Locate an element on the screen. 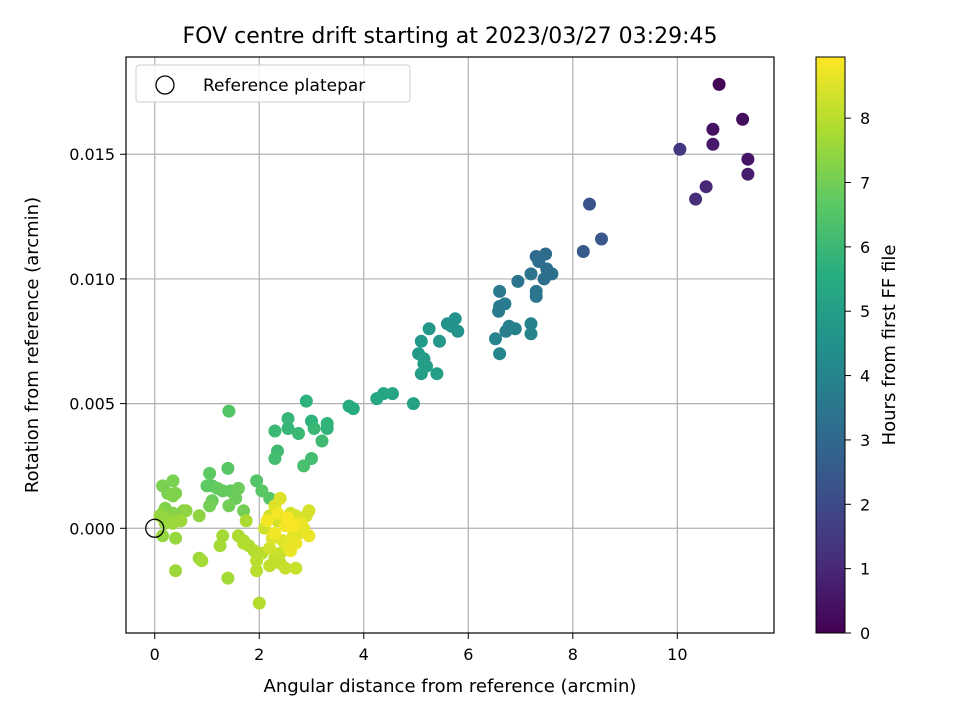  colorbar-tick-label: 2 is located at coordinates (865, 504).